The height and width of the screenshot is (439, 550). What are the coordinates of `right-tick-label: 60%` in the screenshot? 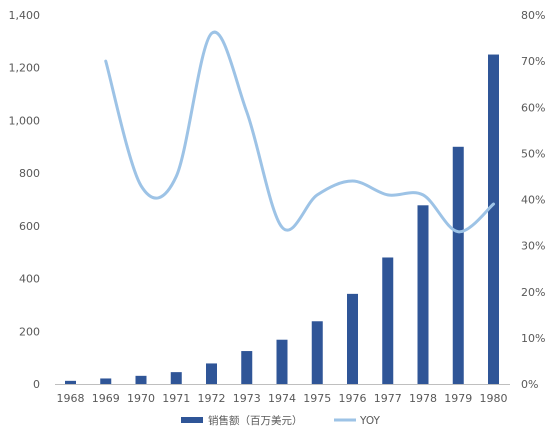 It's located at (533, 107).